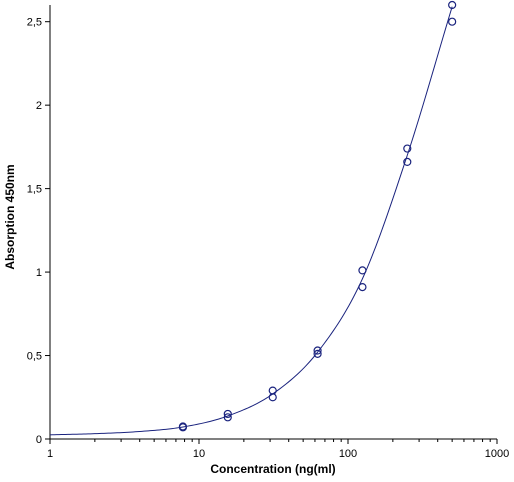 The width and height of the screenshot is (514, 482). What do you see at coordinates (199, 454) in the screenshot?
I see `x-tick-label-1: 10` at bounding box center [199, 454].